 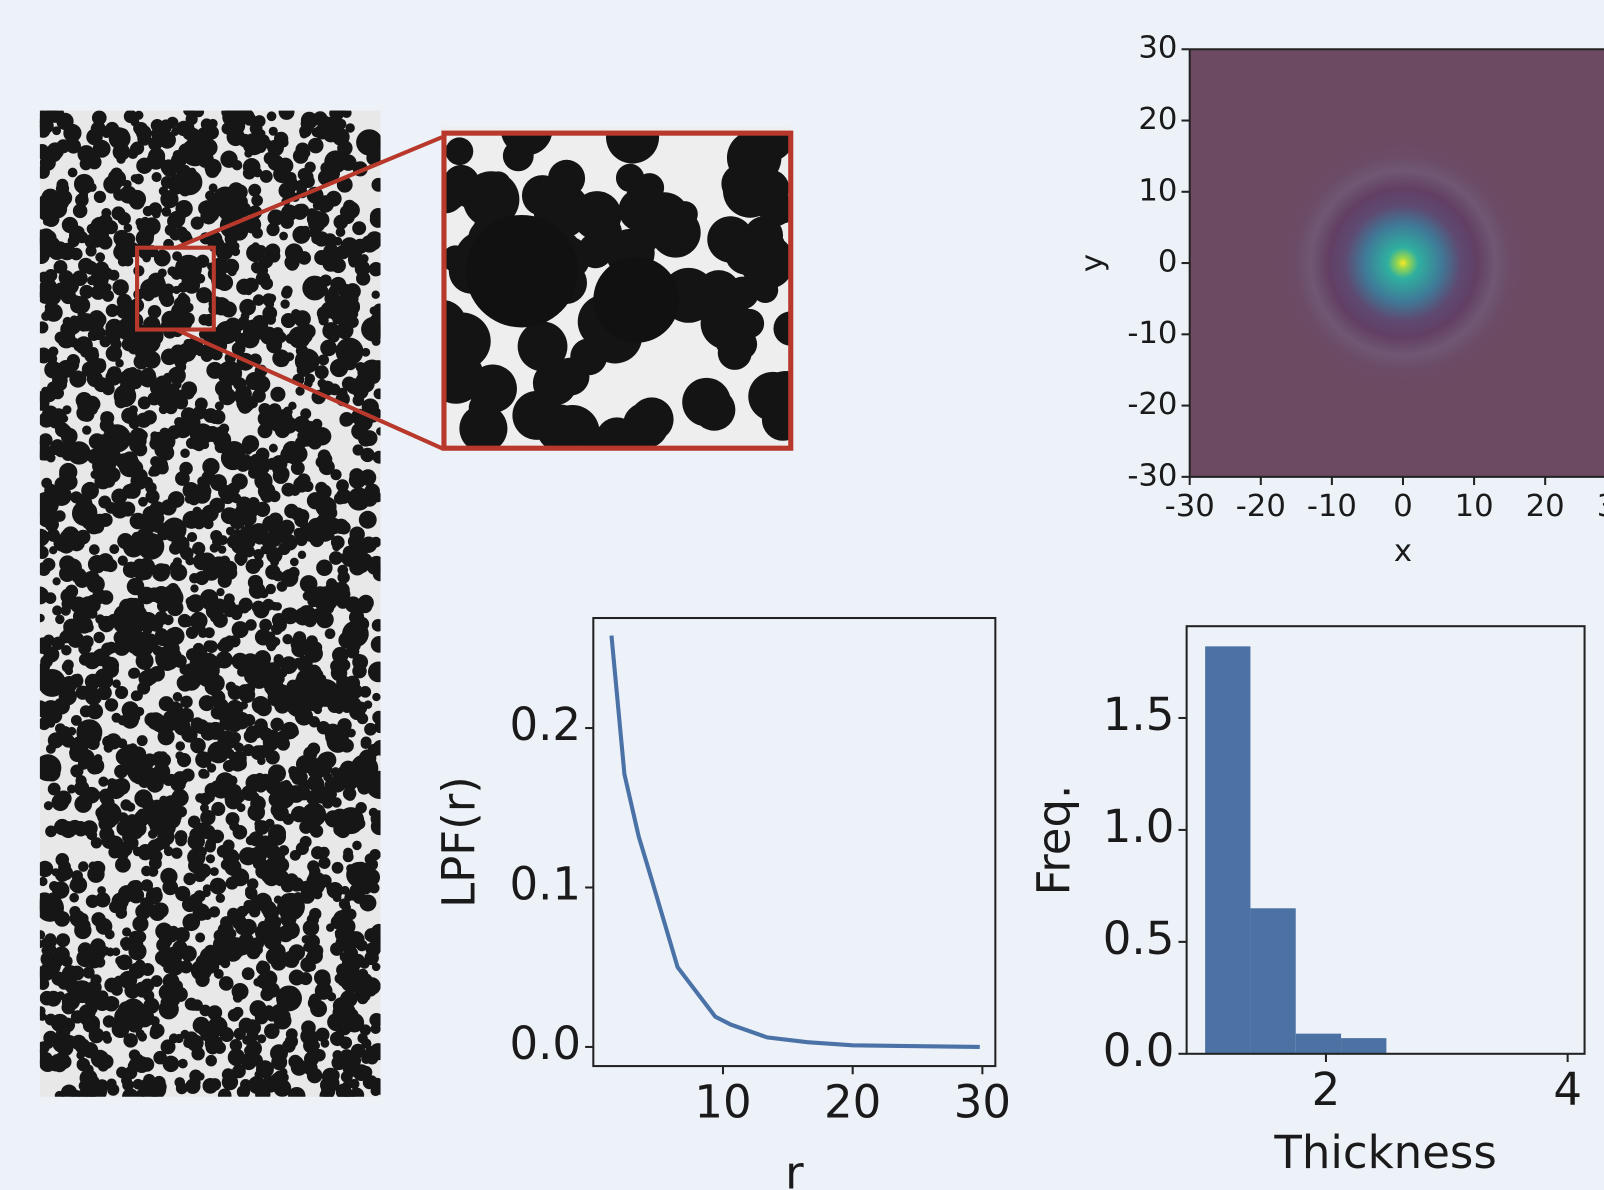 I want to click on x-tick-label: 0, so click(x=1403, y=506).